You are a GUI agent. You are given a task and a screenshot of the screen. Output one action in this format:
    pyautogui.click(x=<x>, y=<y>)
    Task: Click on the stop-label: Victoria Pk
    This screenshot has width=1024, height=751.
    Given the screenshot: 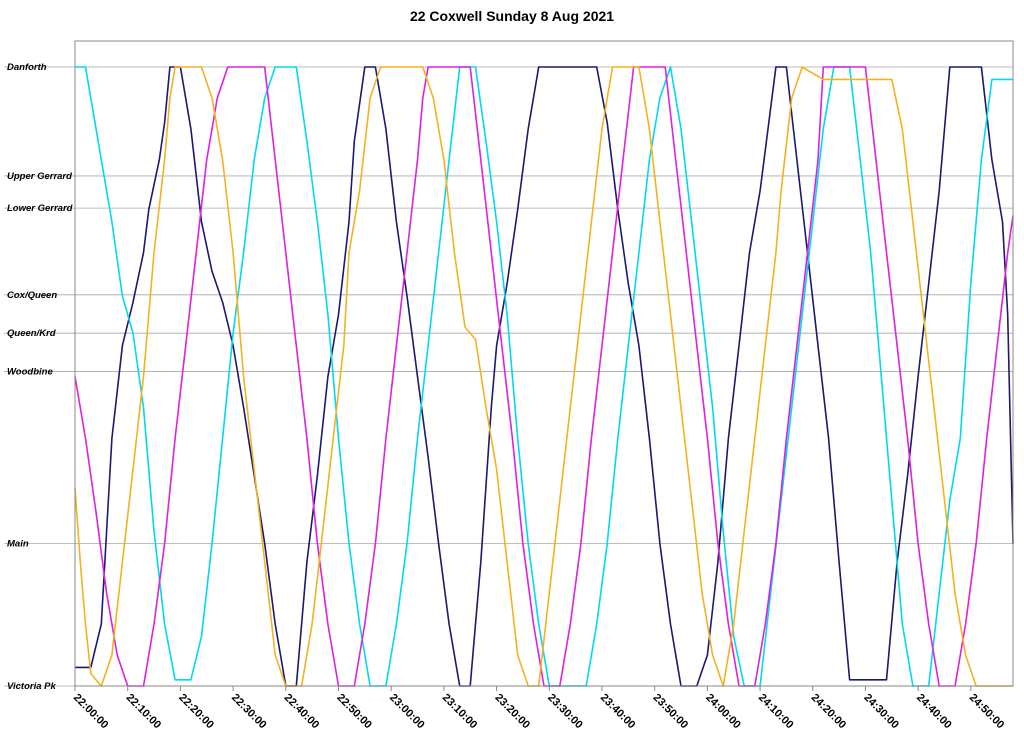 What is the action you would take?
    pyautogui.click(x=31, y=686)
    